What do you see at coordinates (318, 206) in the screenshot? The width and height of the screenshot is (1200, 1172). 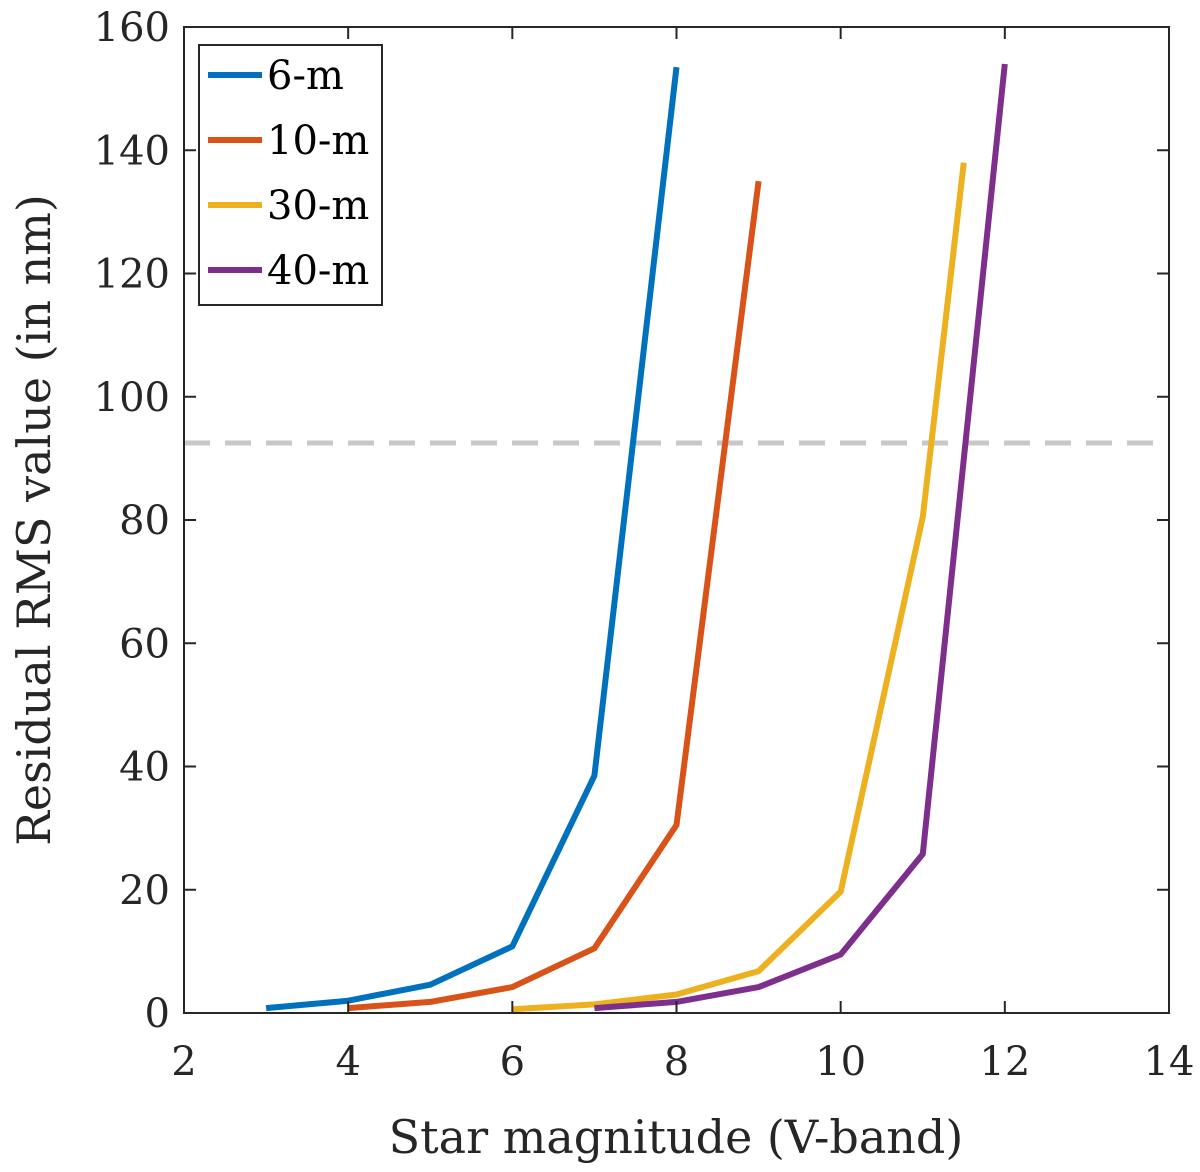 I see `legend-label-30-m: 30-m` at bounding box center [318, 206].